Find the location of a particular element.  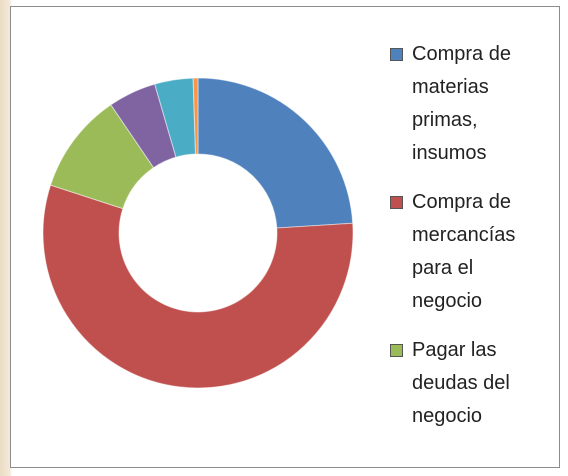

legend-item: Pagar las deudas del negocio is located at coordinates (460, 383).